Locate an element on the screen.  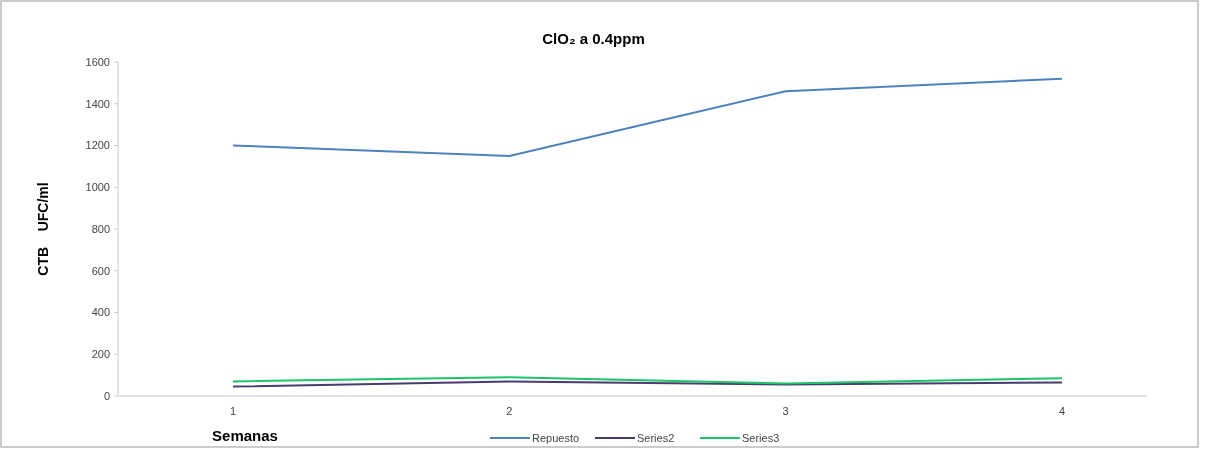
legend-label: Repuesto is located at coordinates (556, 437).